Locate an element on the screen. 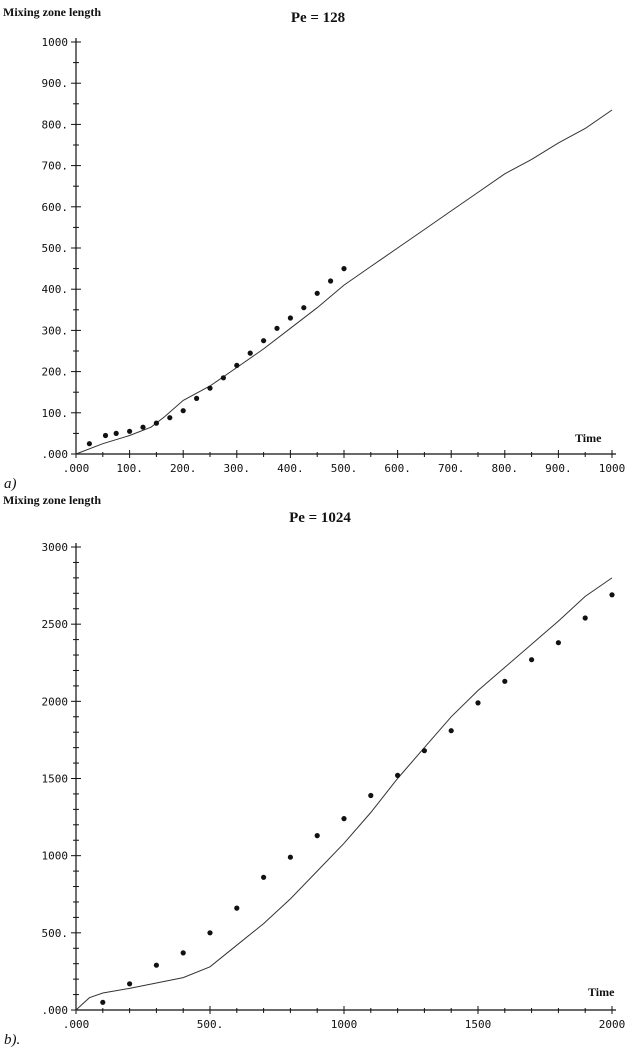 This screenshot has width=634, height=1049. chart-a-panel-label: a) is located at coordinates (10, 484).